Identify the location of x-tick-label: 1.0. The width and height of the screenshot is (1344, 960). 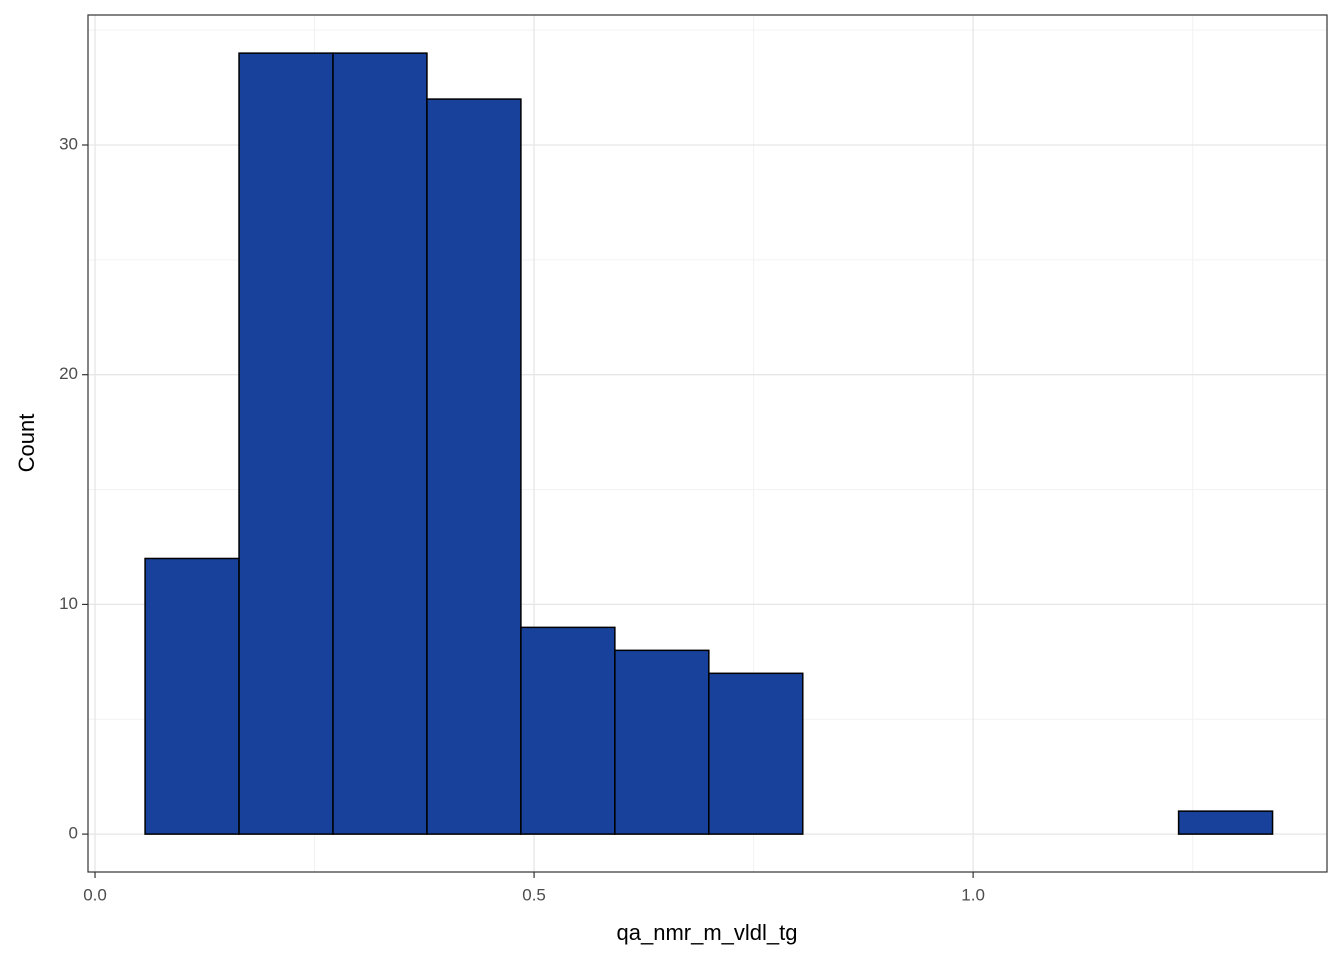
(973, 894).